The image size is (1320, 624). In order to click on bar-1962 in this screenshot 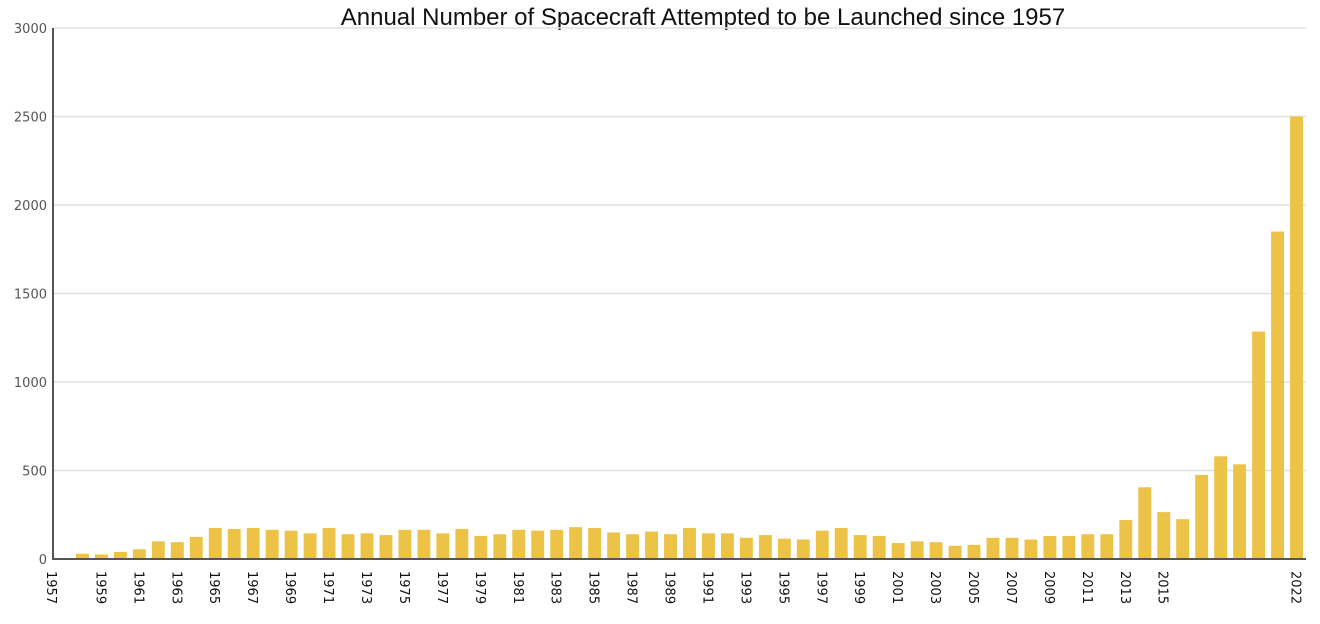, I will do `click(158, 550)`.